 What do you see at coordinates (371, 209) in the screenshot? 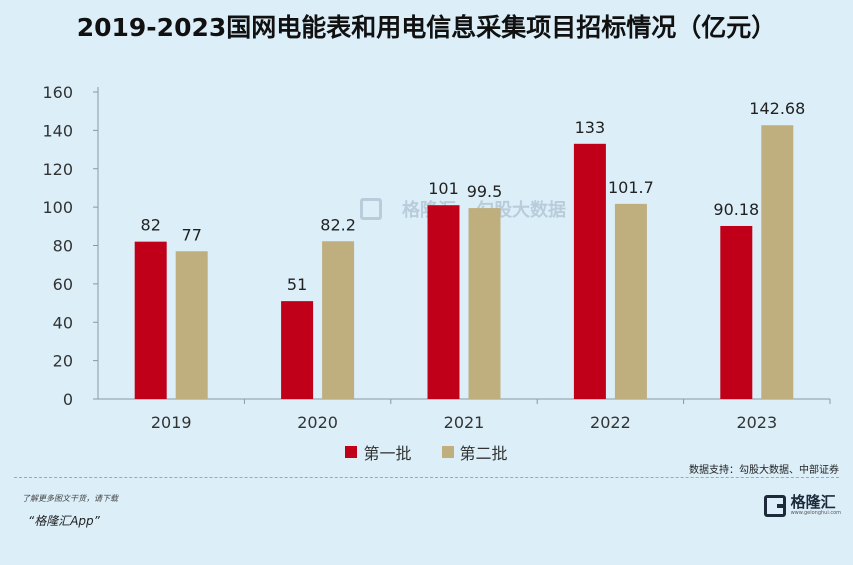
I see `watermark-logo-icon` at bounding box center [371, 209].